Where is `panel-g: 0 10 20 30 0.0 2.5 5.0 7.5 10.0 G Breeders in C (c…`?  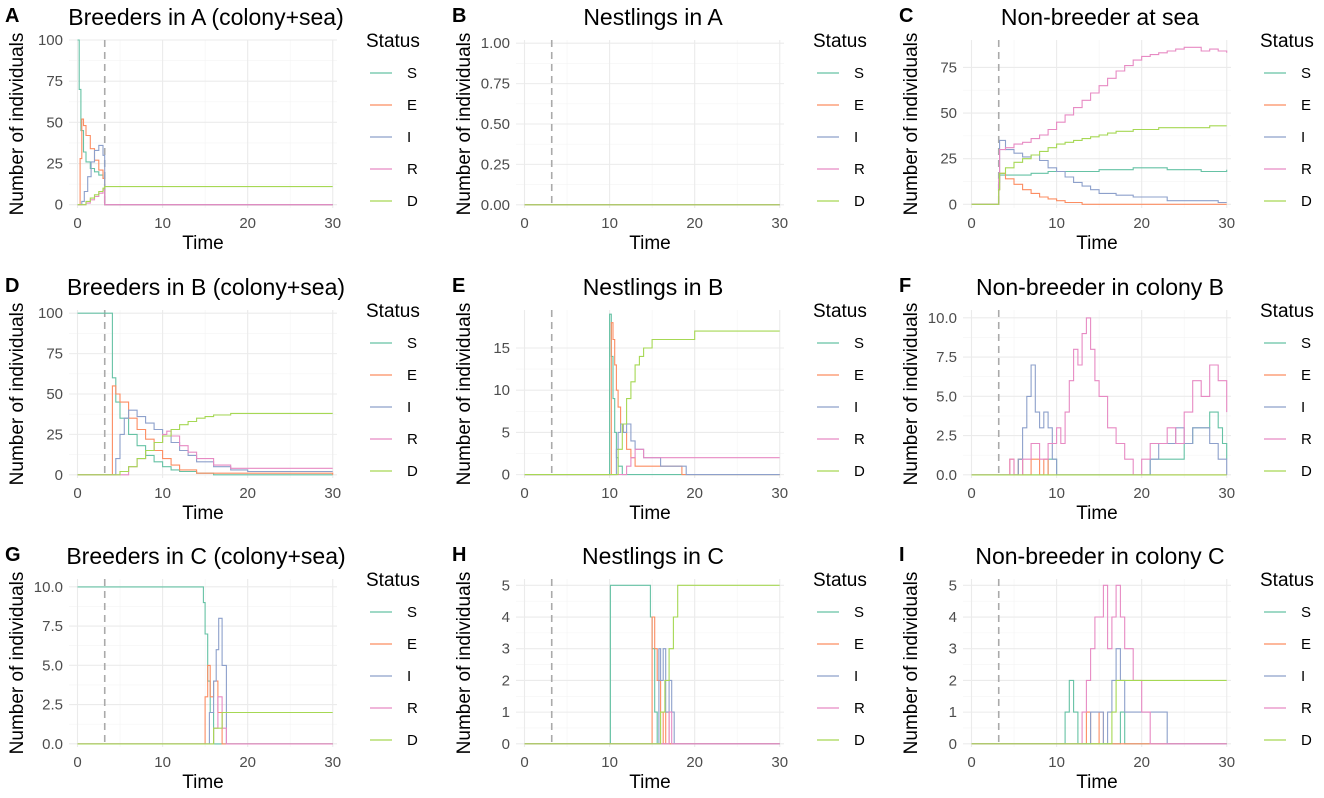
panel-g: 0 10 20 30 0.0 2.5 5.0 7.5 10.0 G Breeders in C (c… is located at coordinates (212, 668).